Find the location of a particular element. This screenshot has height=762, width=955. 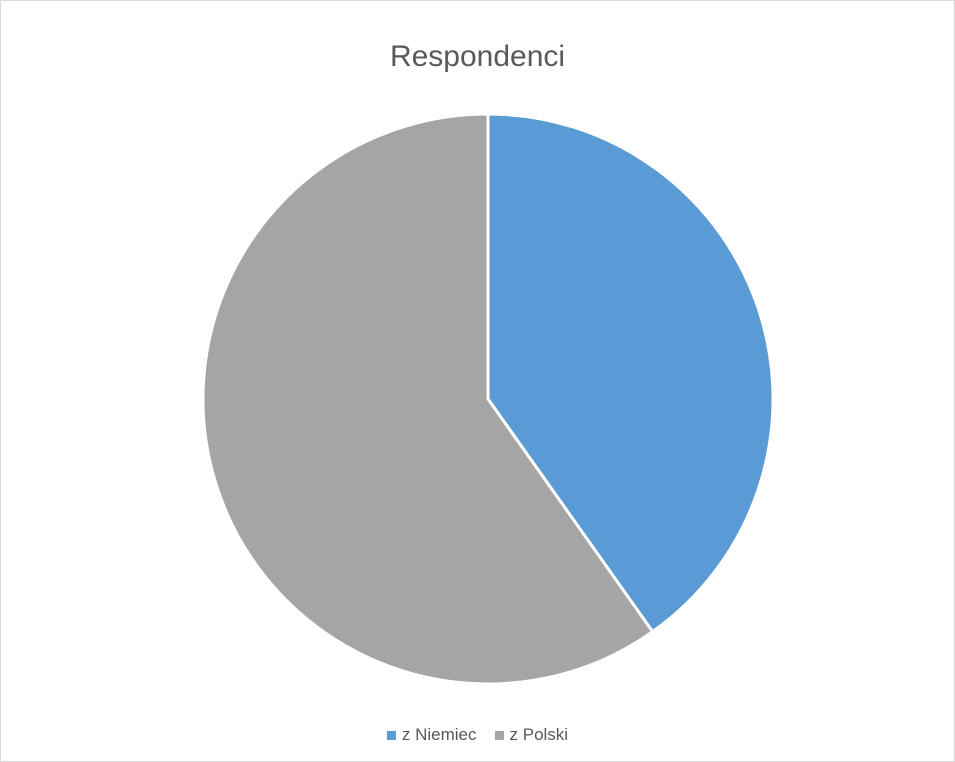

chart-title: Respondenci is located at coordinates (477, 56).